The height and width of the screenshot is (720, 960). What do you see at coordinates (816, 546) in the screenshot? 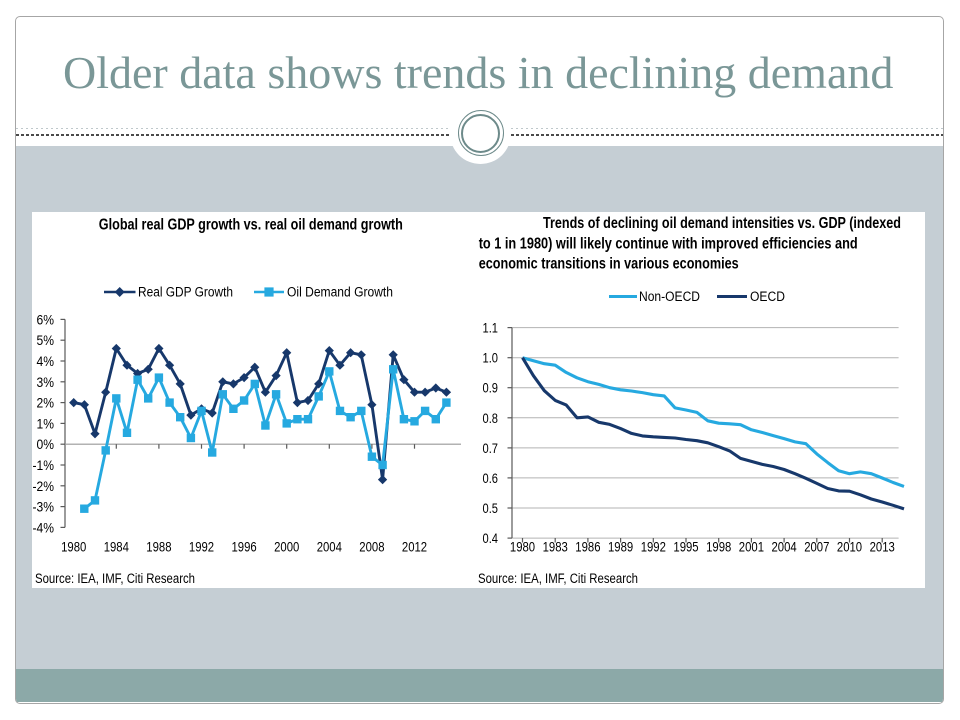
I see `svg-text: 2007` at bounding box center [816, 546].